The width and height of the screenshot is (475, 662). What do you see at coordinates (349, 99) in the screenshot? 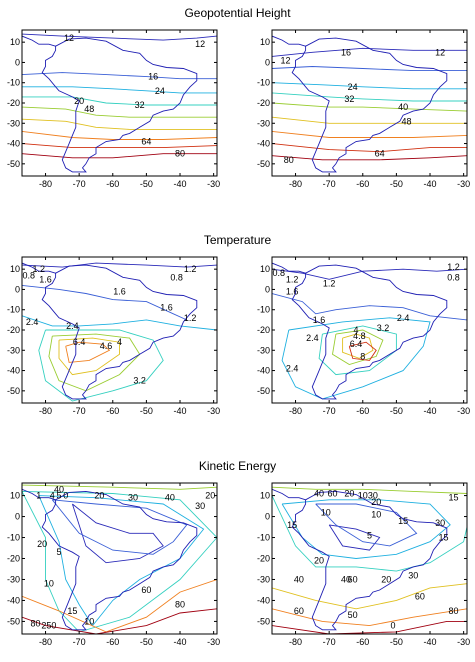
I see `contour-label: 32` at bounding box center [349, 99].